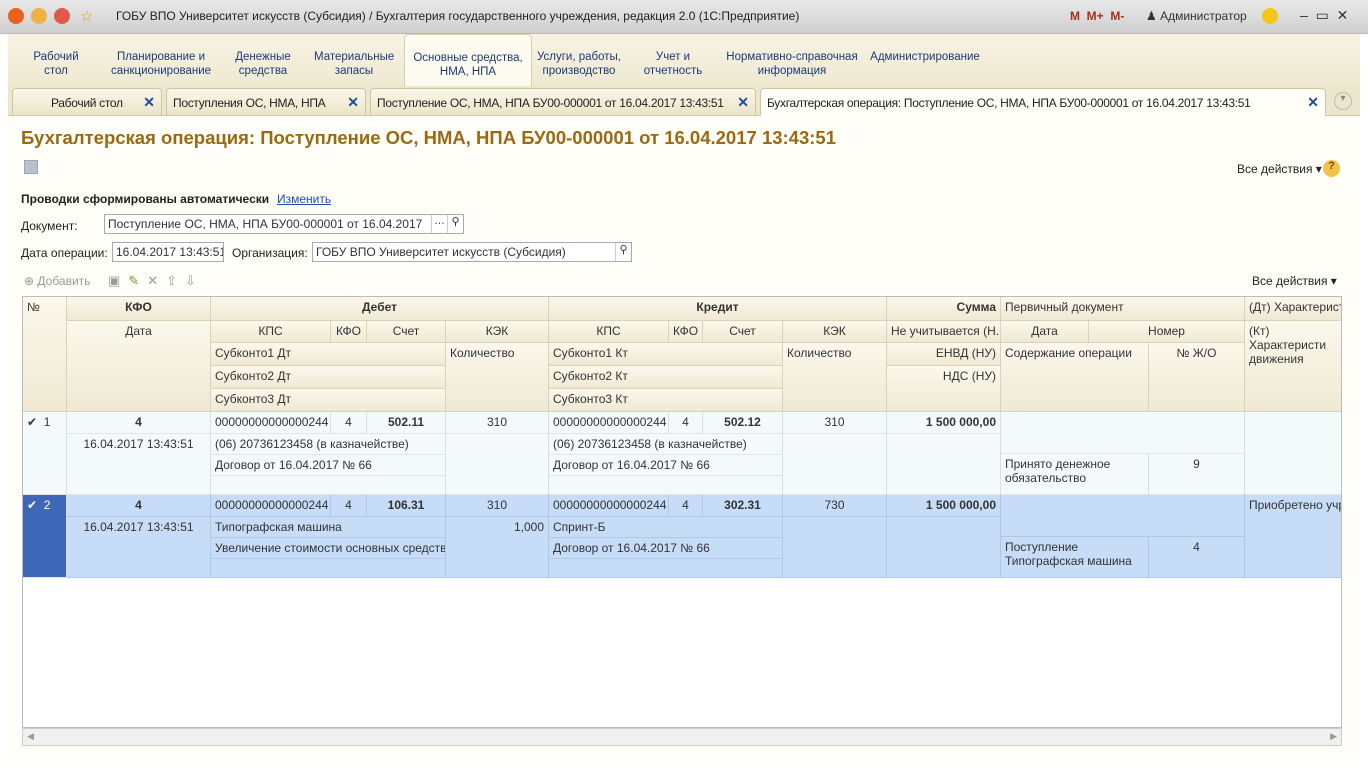  What do you see at coordinates (56, 64) in the screenshot?
I see `section-desktop: Рабочий стол` at bounding box center [56, 64].